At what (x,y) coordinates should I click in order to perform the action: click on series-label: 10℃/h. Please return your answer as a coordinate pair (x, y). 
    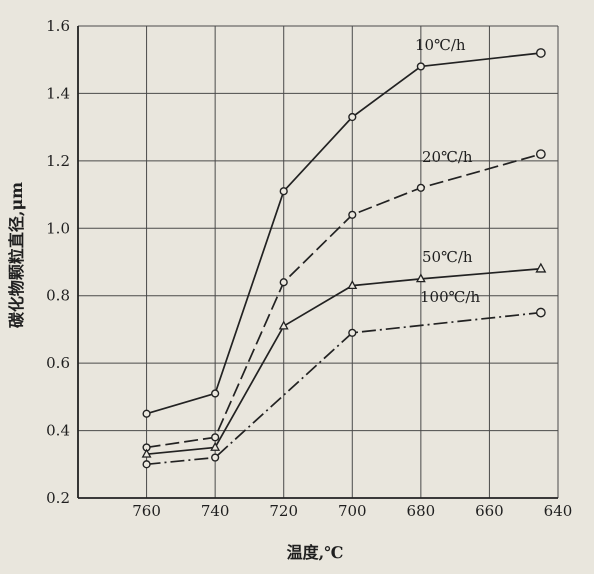
    Looking at the image, I should click on (440, 45).